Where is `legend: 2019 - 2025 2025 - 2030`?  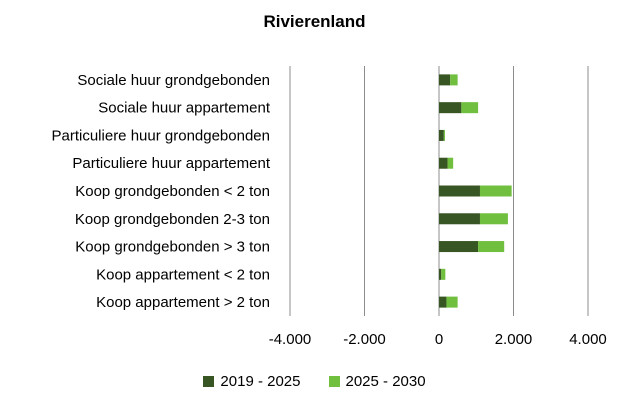 legend: 2019 - 2025 2025 - 2030 is located at coordinates (314, 381).